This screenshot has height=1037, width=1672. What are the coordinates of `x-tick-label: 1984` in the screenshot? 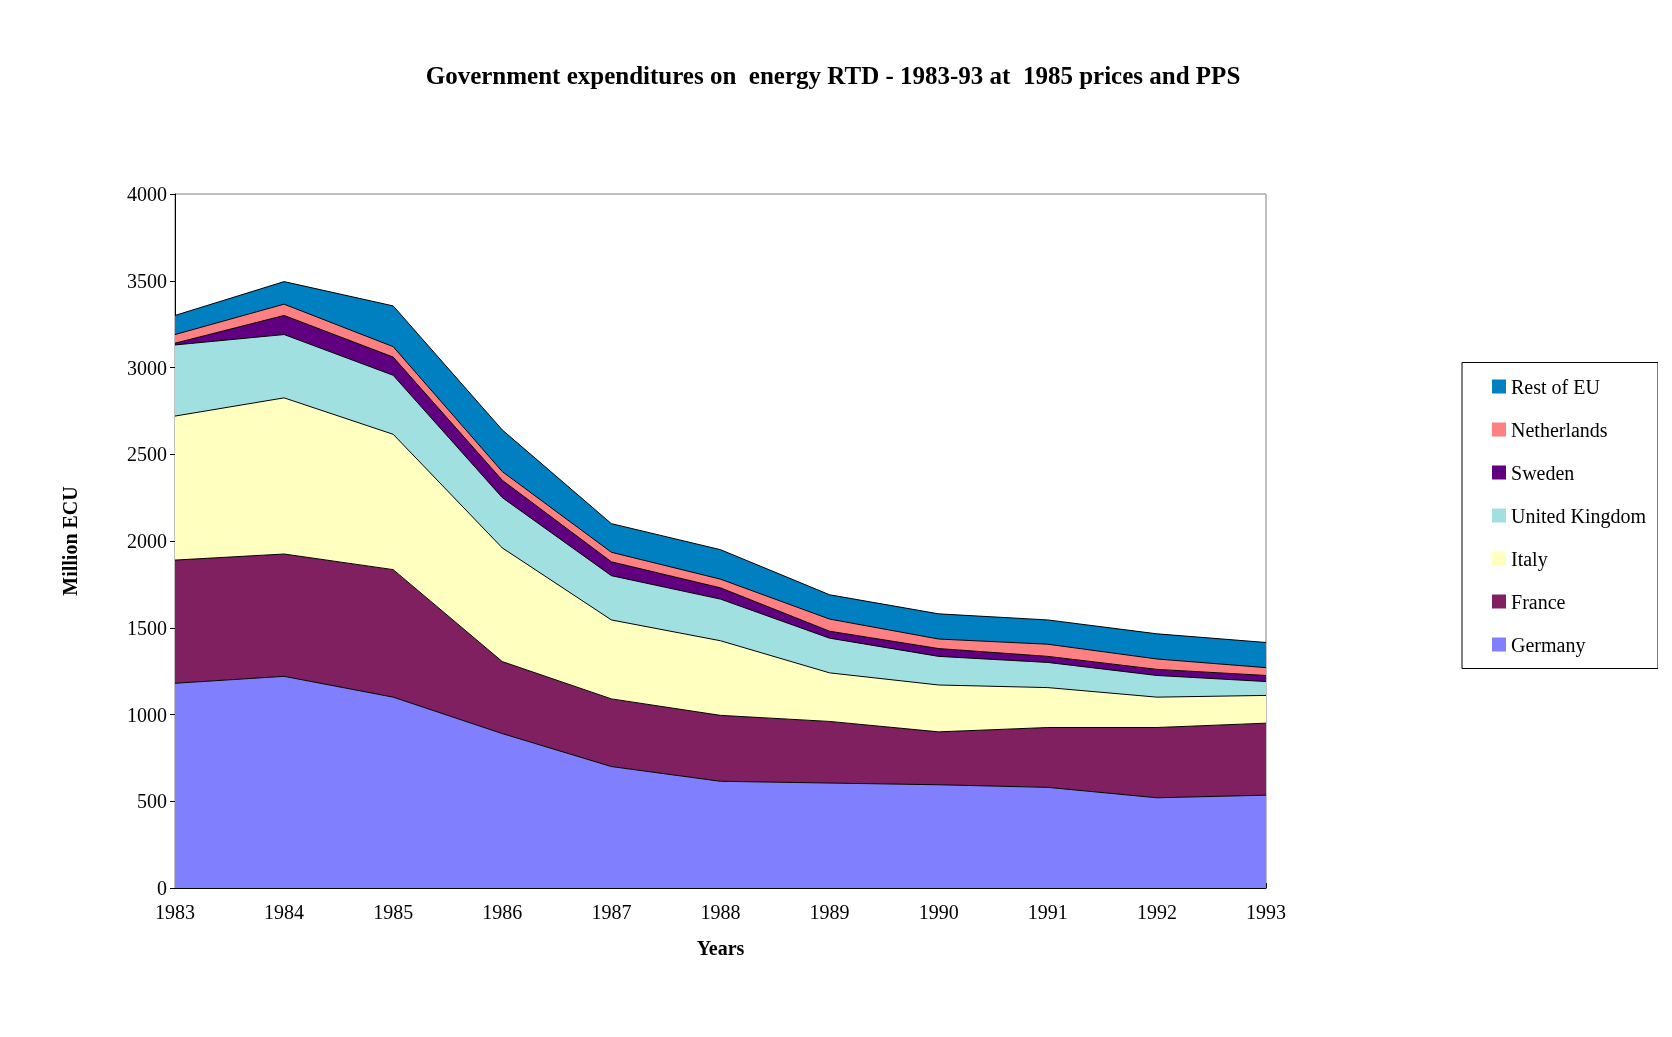 It's located at (284, 912).